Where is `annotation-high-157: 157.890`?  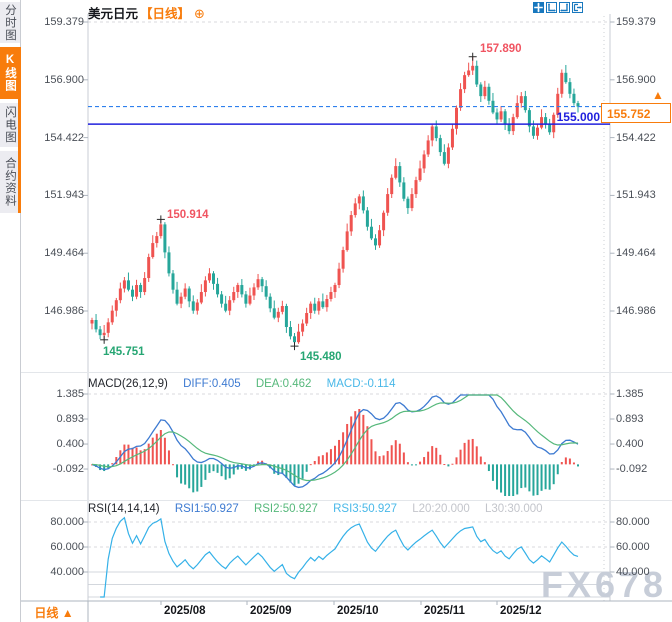 annotation-high-157: 157.890 is located at coordinates (501, 49).